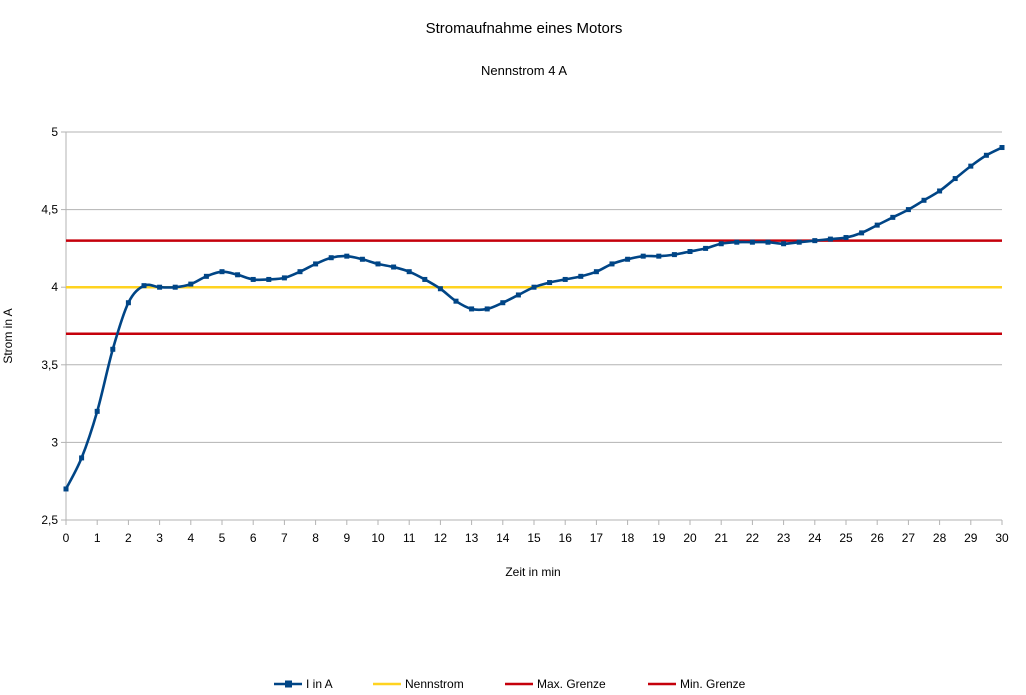 The width and height of the screenshot is (1026, 695). Describe the element at coordinates (315, 538) in the screenshot. I see `x-tick-label: 8` at that location.